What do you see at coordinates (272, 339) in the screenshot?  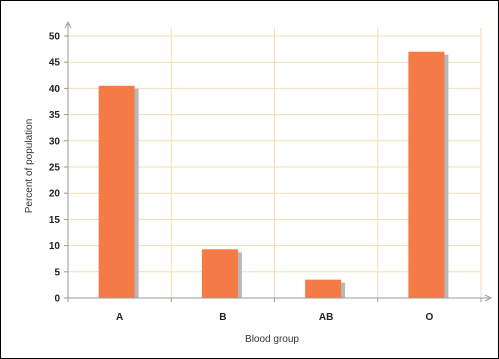 I see `x-axis-label: Blood group` at bounding box center [272, 339].